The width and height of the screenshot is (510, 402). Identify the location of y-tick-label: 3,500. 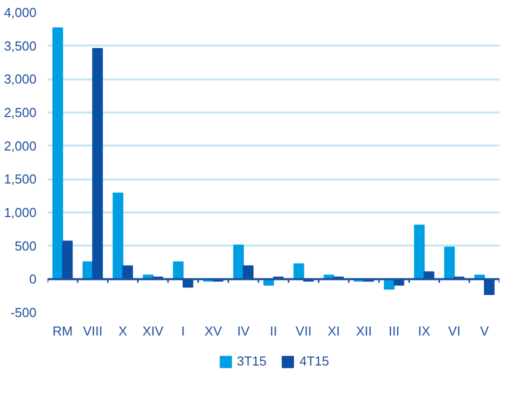
(20, 46).